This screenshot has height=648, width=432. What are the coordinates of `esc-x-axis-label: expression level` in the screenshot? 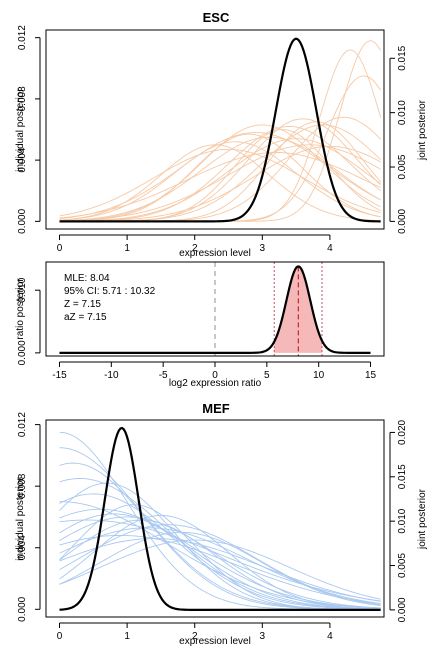 It's located at (215, 253).